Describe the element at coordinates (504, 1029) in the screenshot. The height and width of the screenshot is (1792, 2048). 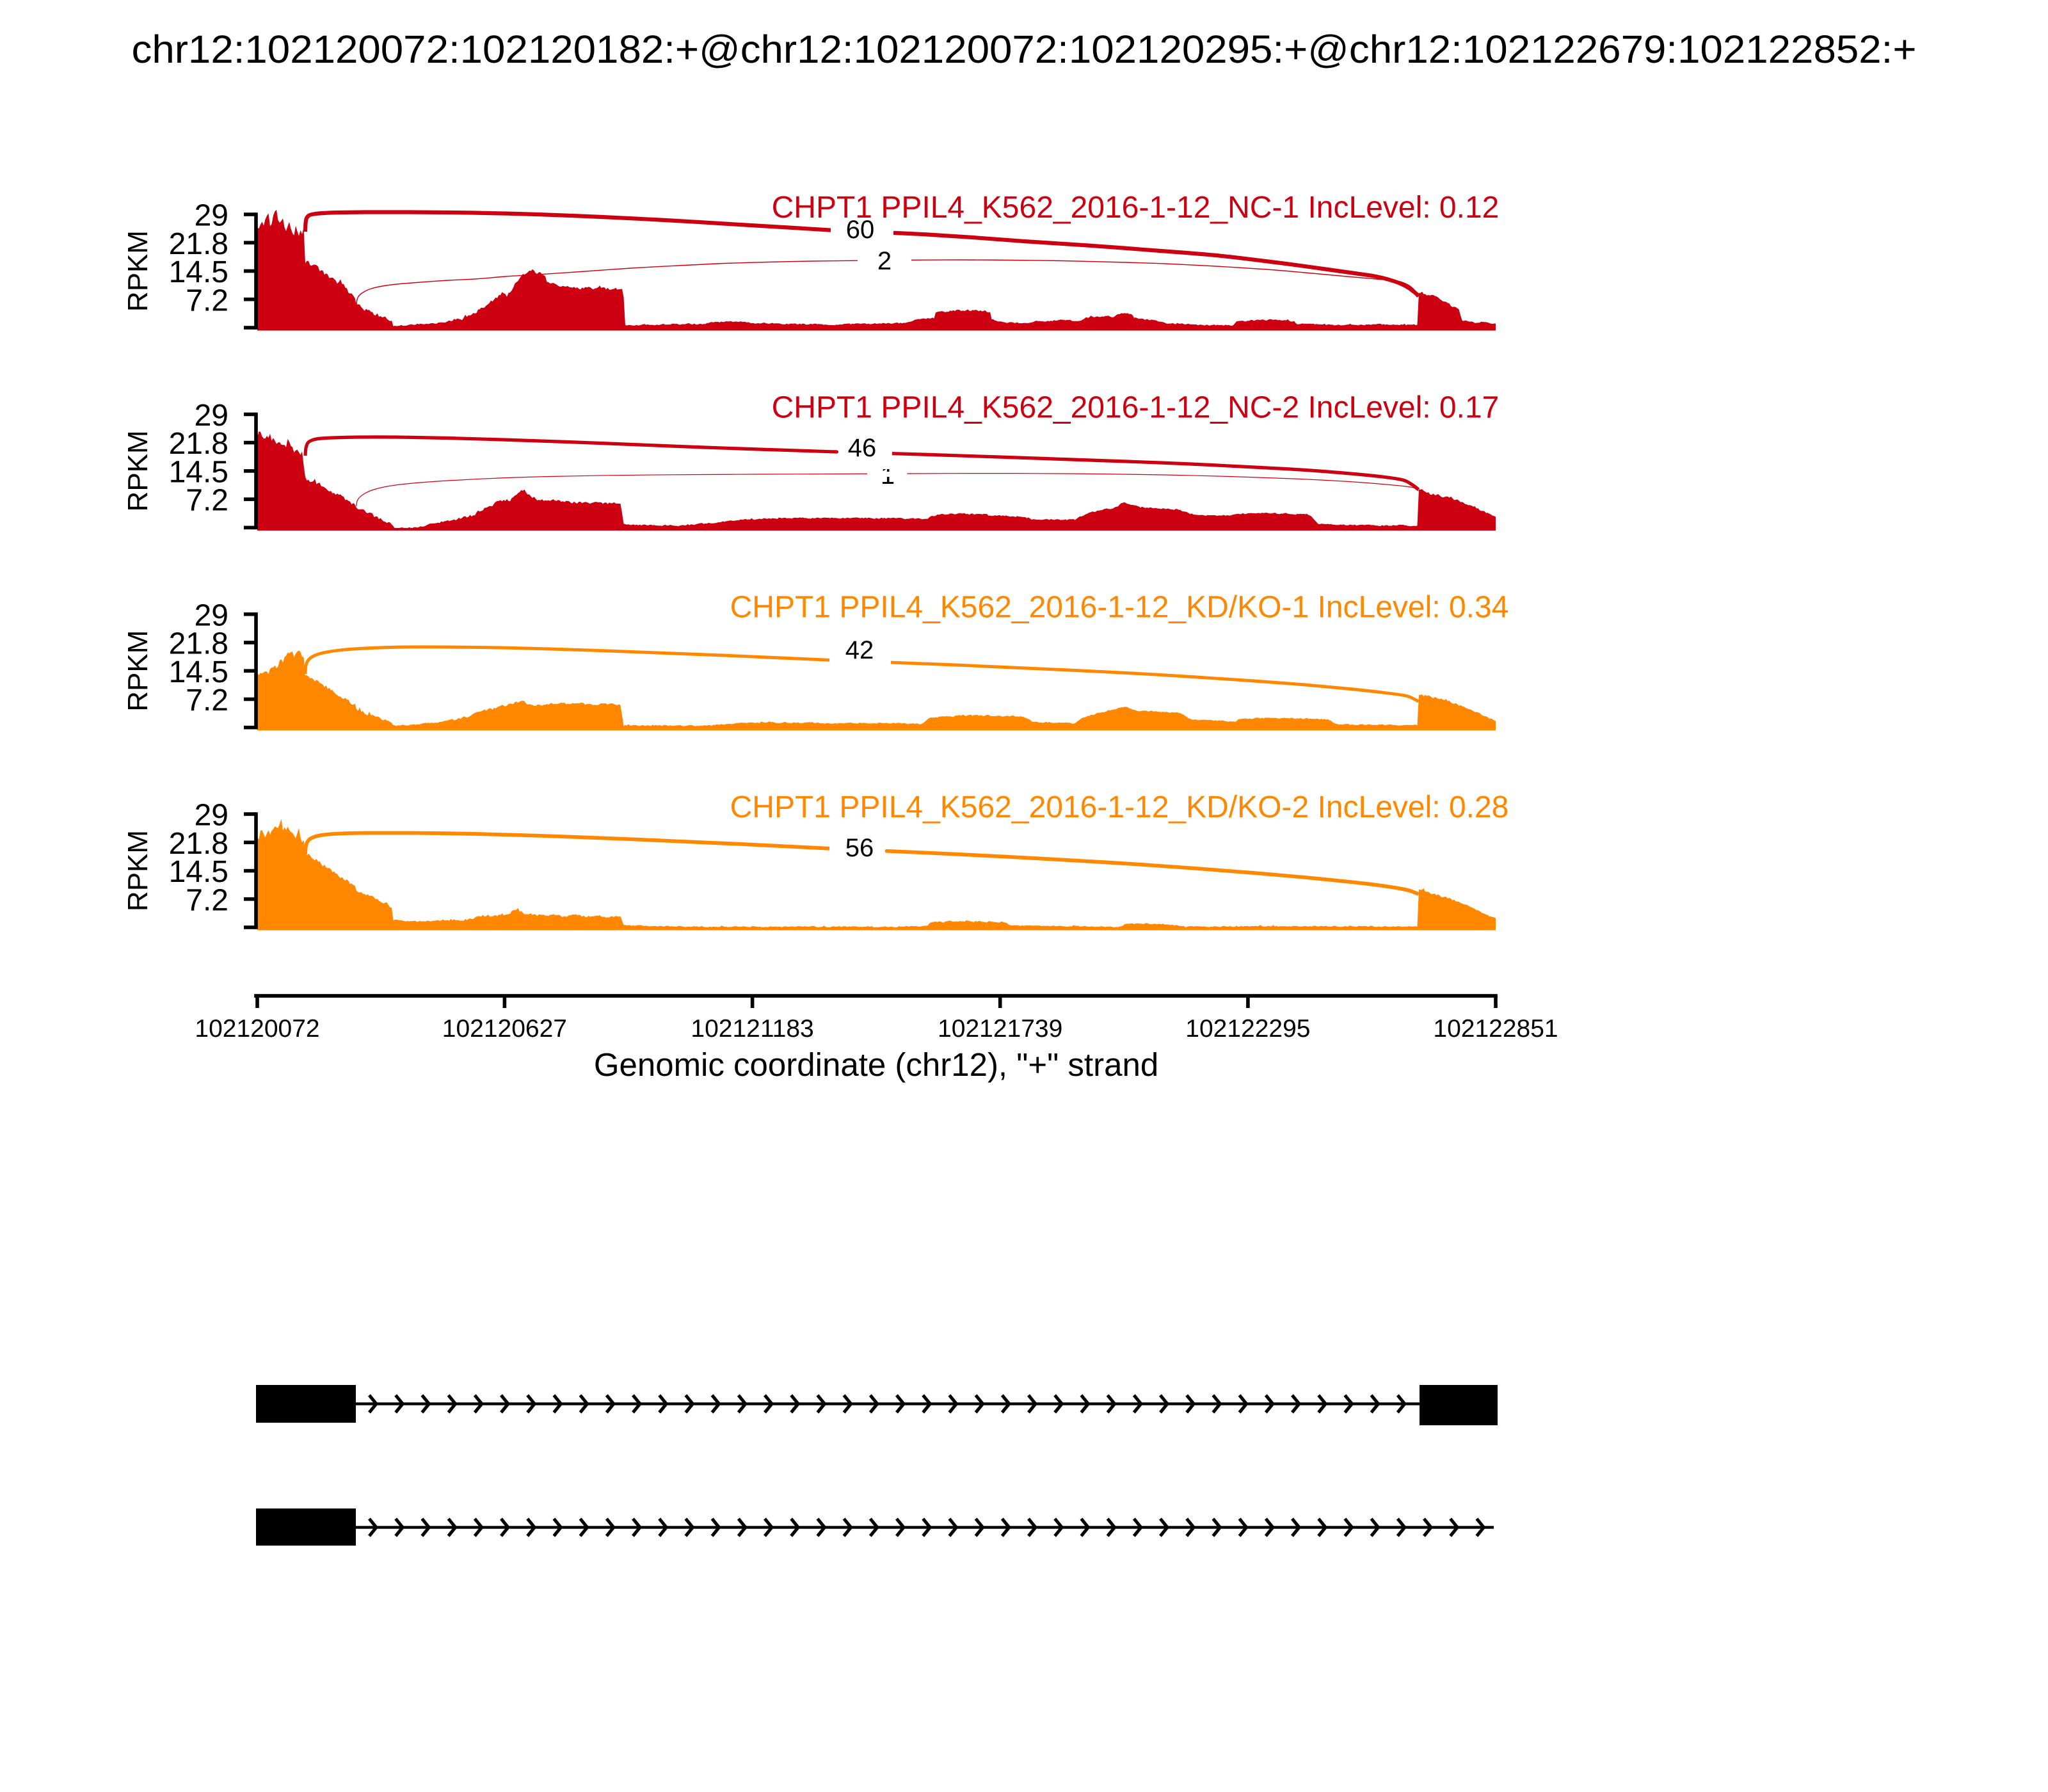
I see `svg-text: 102120627` at that location.